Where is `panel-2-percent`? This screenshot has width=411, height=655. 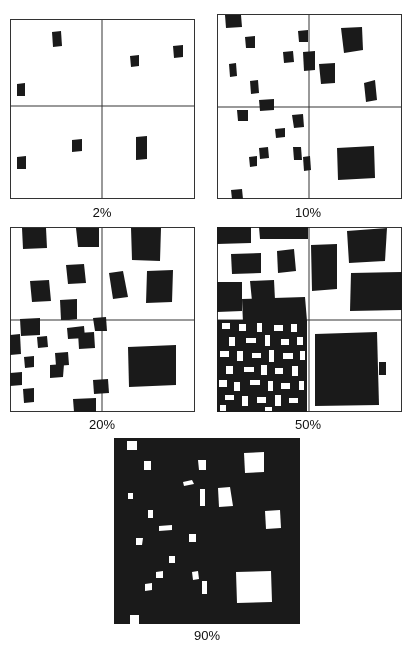
panel-2-percent is located at coordinates (102, 109).